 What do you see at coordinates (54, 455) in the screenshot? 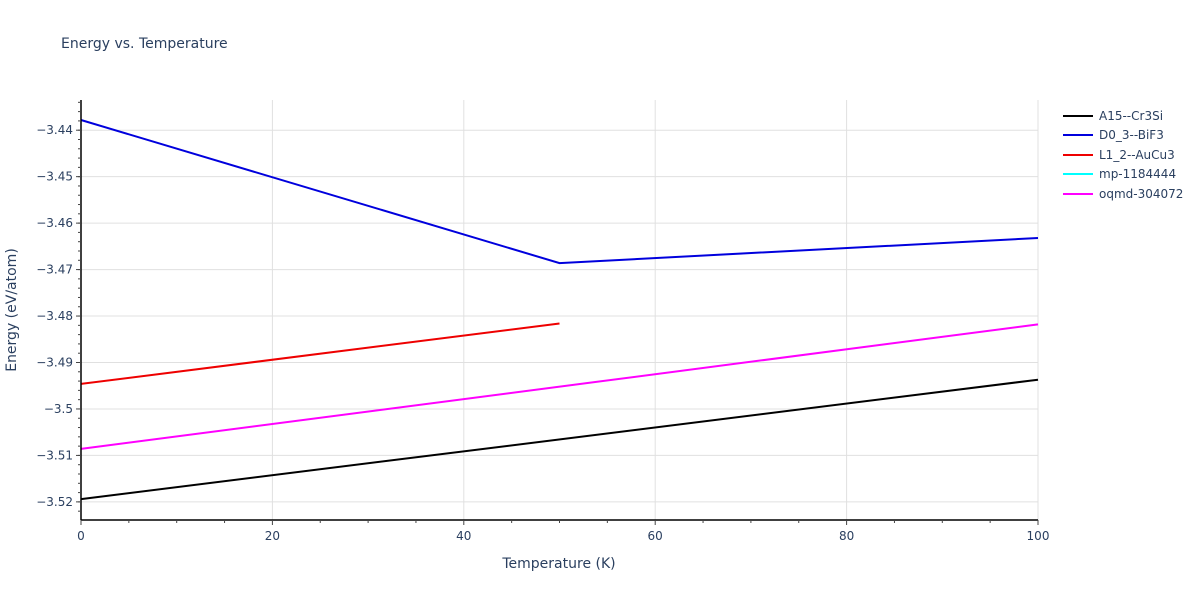
I see `y-tick-label: −3.51` at bounding box center [54, 455].